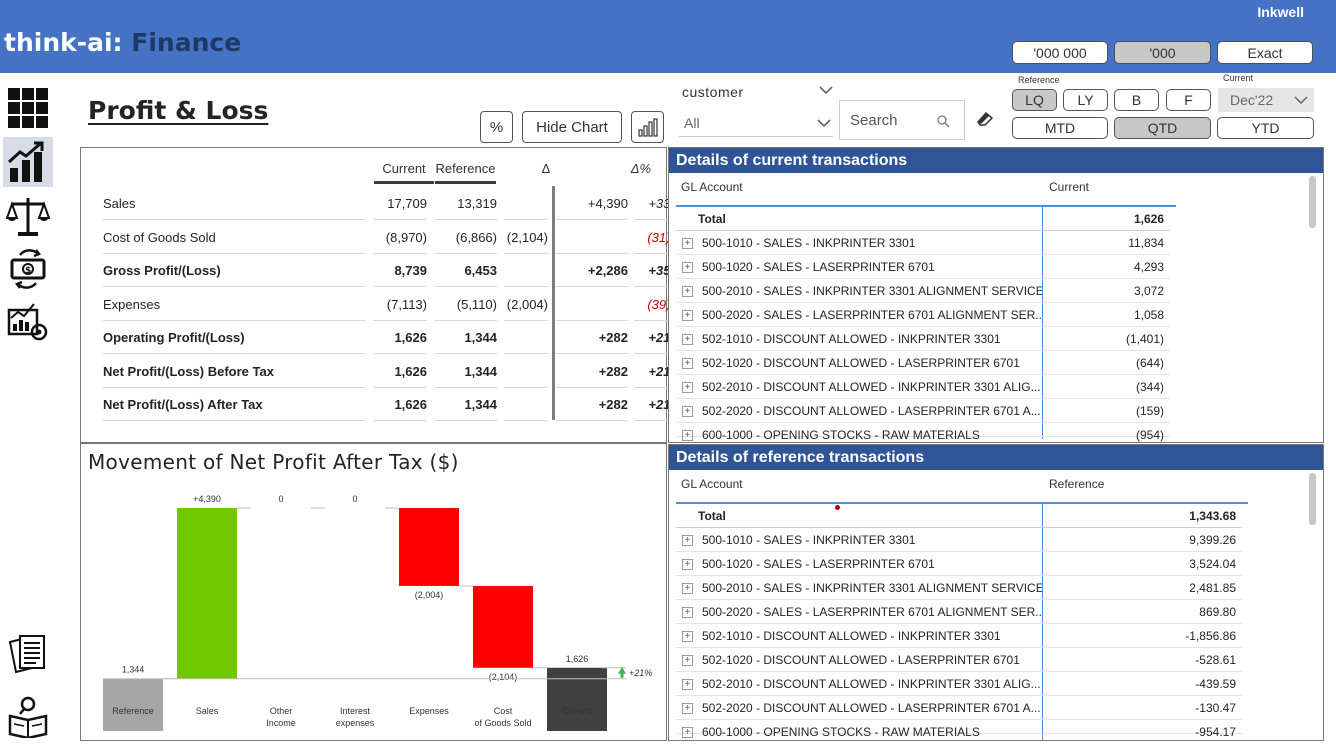 The image size is (1336, 750). What do you see at coordinates (1312, 499) in the screenshot?
I see `reference-scrollbar` at bounding box center [1312, 499].